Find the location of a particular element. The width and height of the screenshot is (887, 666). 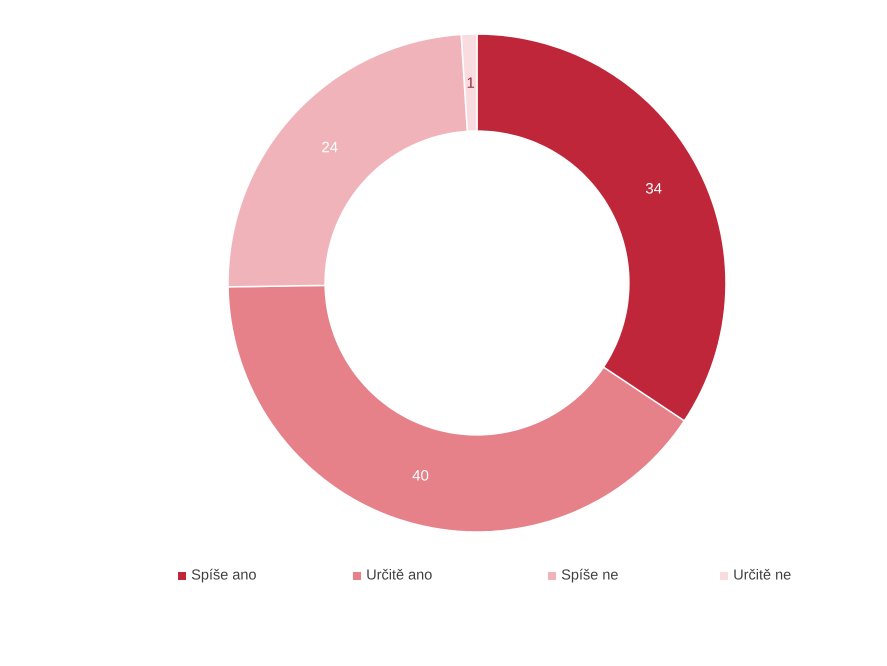

legend-label: Spíše ne is located at coordinates (590, 575).